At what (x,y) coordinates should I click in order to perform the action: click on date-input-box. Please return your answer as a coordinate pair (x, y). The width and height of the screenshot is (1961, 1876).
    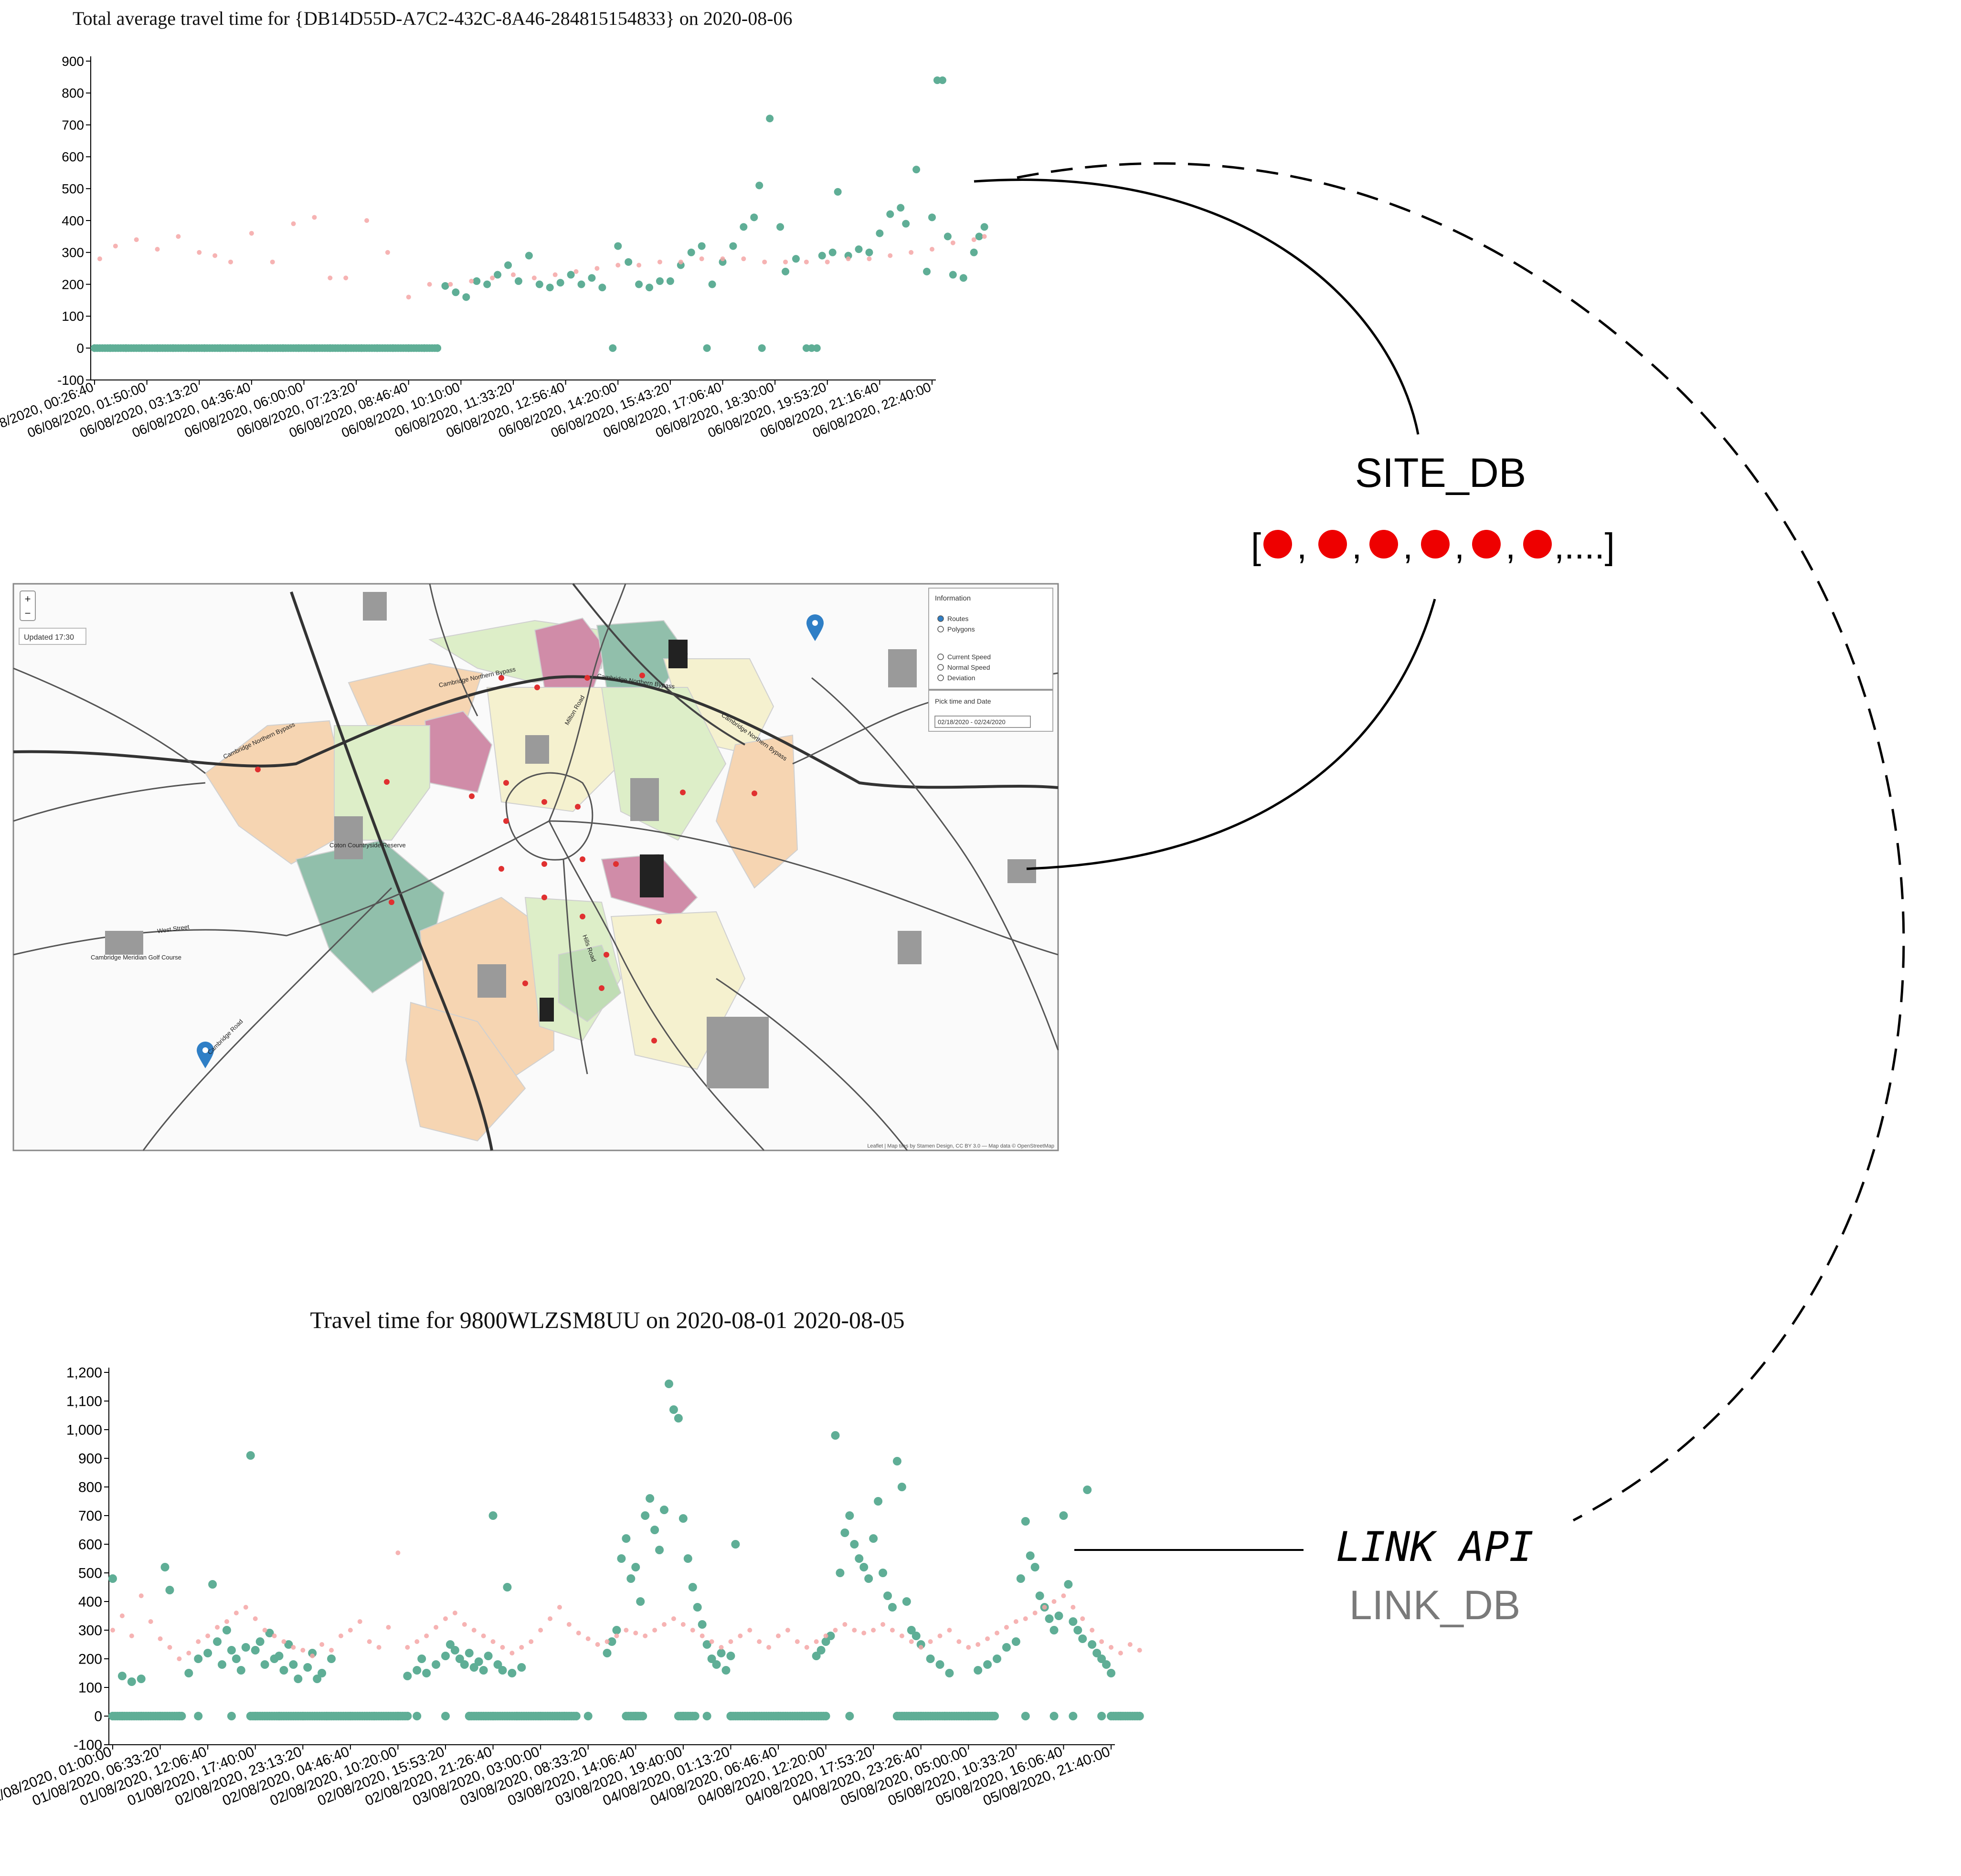
    Looking at the image, I should click on (983, 722).